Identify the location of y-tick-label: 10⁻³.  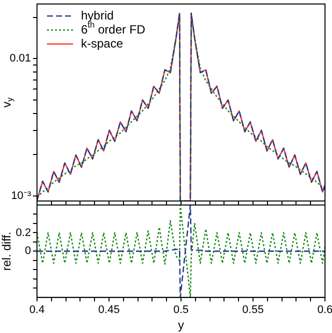
(21, 196).